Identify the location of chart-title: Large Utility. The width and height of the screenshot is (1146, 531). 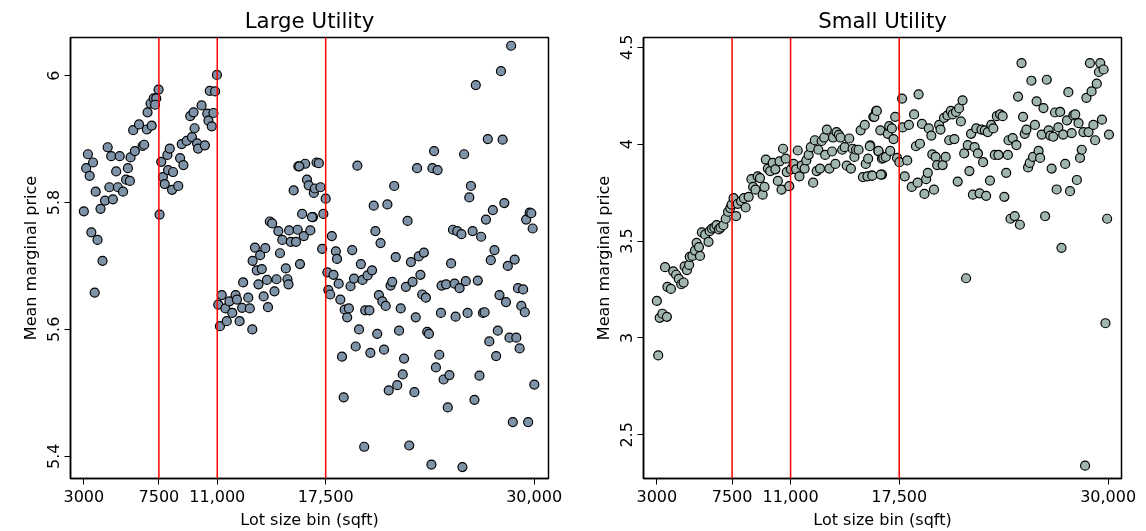
(309, 20).